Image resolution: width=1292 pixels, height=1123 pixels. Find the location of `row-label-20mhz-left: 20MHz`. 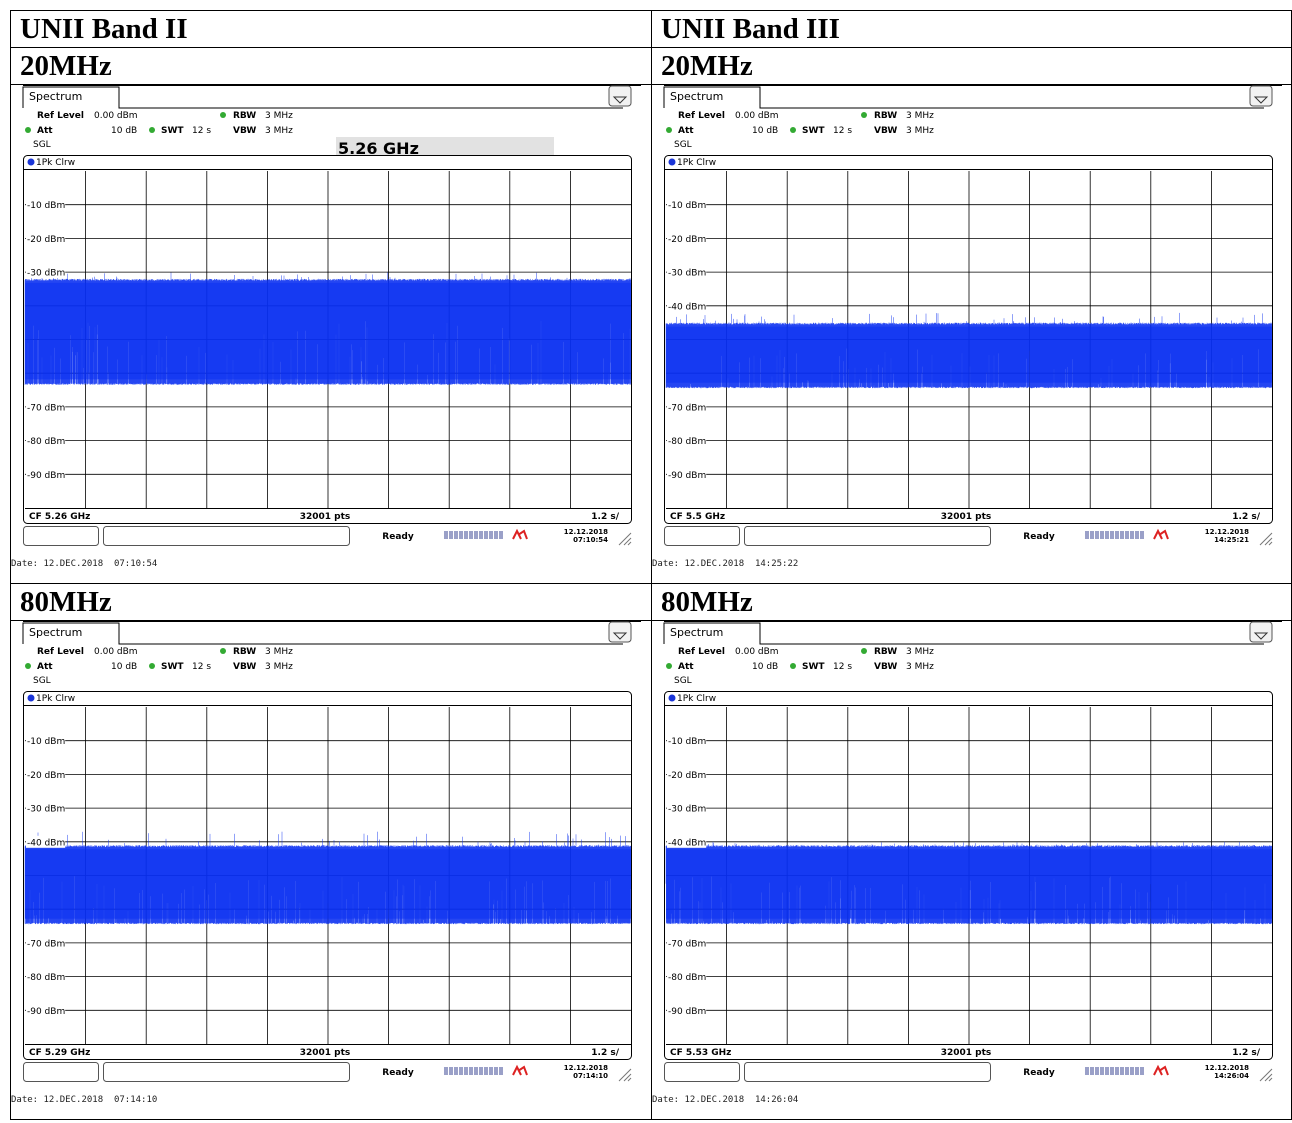

row-label-20mhz-left: 20MHz is located at coordinates (331, 66).